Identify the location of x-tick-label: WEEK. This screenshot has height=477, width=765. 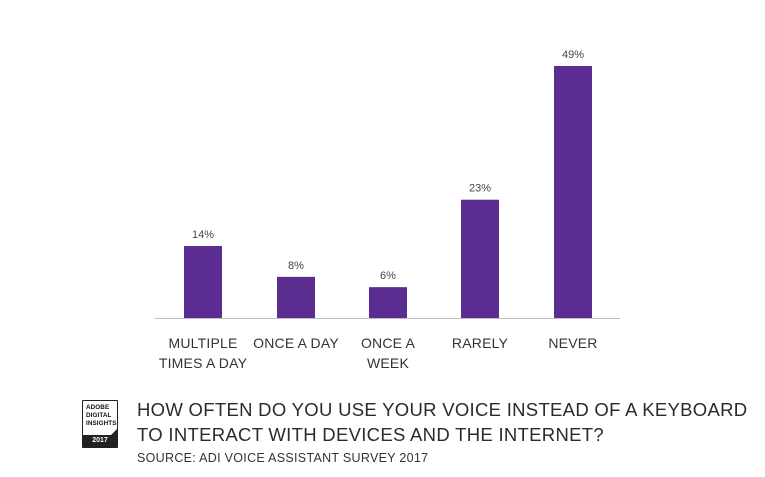
(388, 363).